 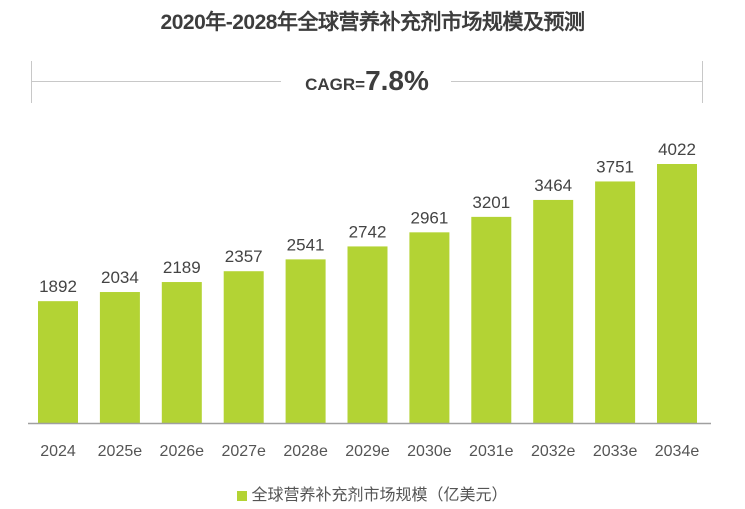 I want to click on legend: 全球营养补充剂市场规模（亿美元）, so click(x=372, y=493).